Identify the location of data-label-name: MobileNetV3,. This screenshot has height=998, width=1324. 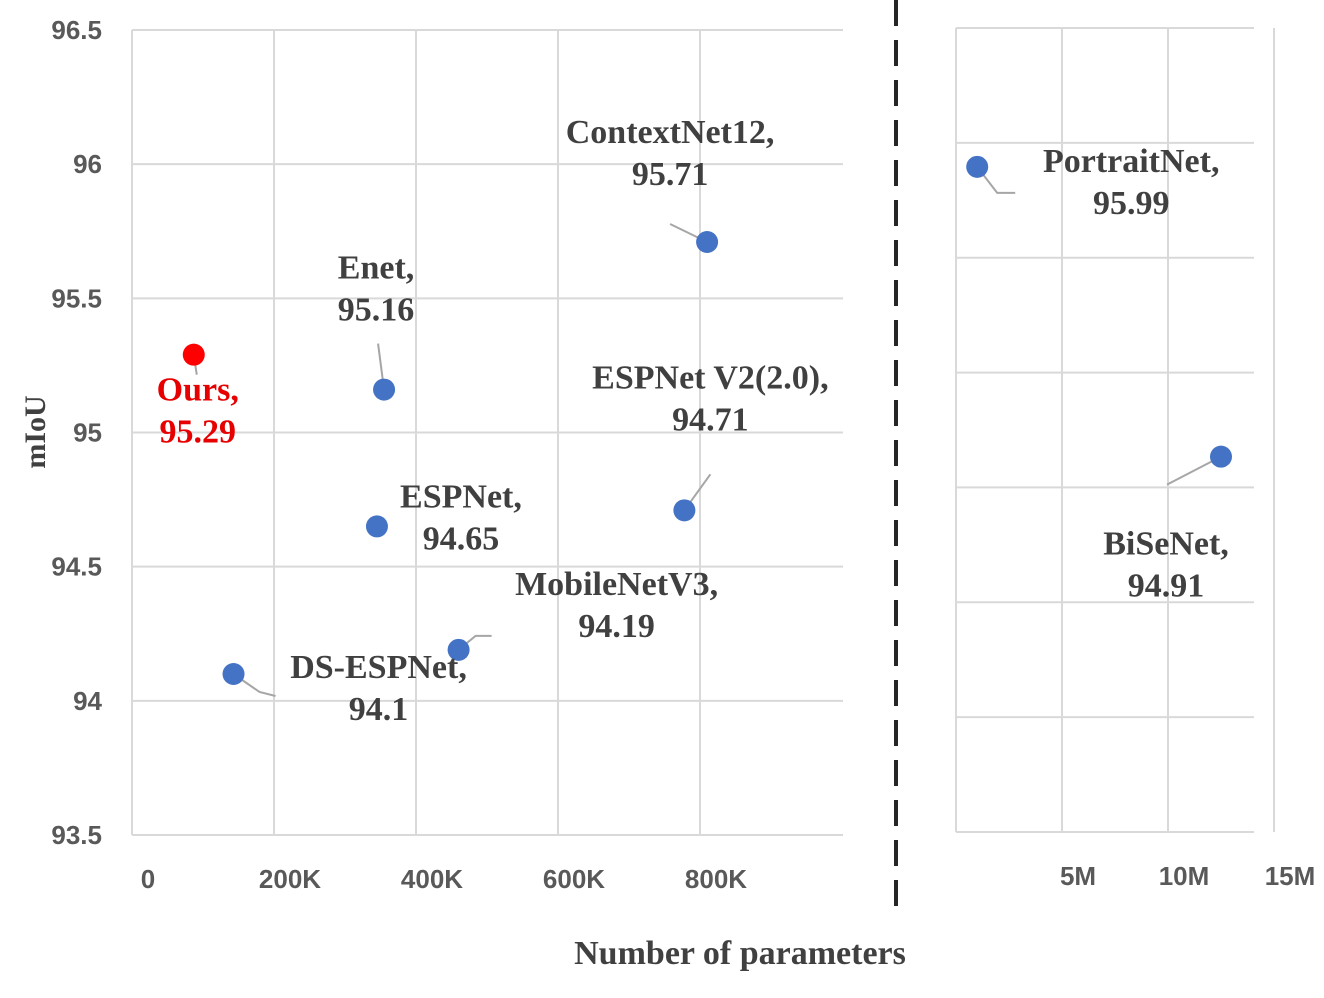
(616, 584).